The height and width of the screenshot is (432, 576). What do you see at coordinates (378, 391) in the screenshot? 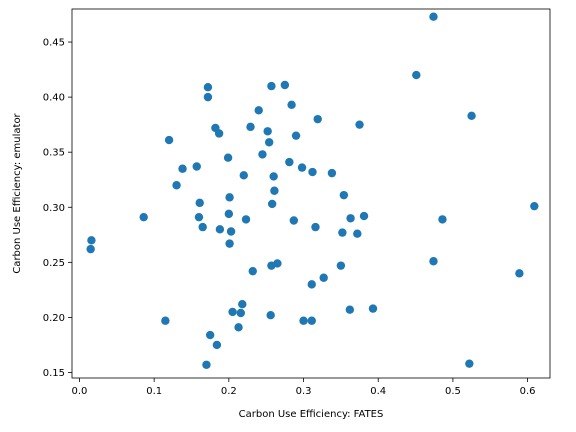
I see `x-tick-label: 0.4` at bounding box center [378, 391].